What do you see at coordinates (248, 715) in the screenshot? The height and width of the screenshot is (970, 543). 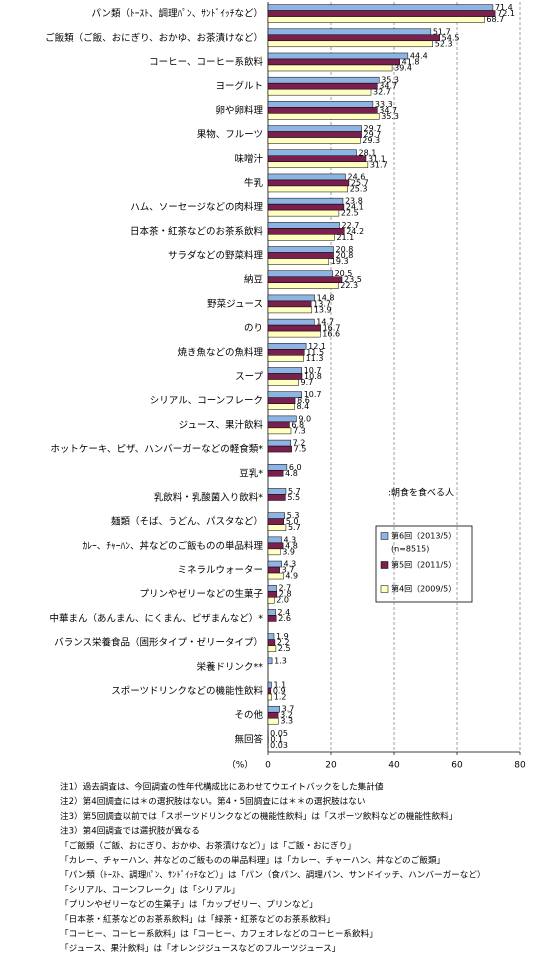 I see `category-label: その他` at bounding box center [248, 715].